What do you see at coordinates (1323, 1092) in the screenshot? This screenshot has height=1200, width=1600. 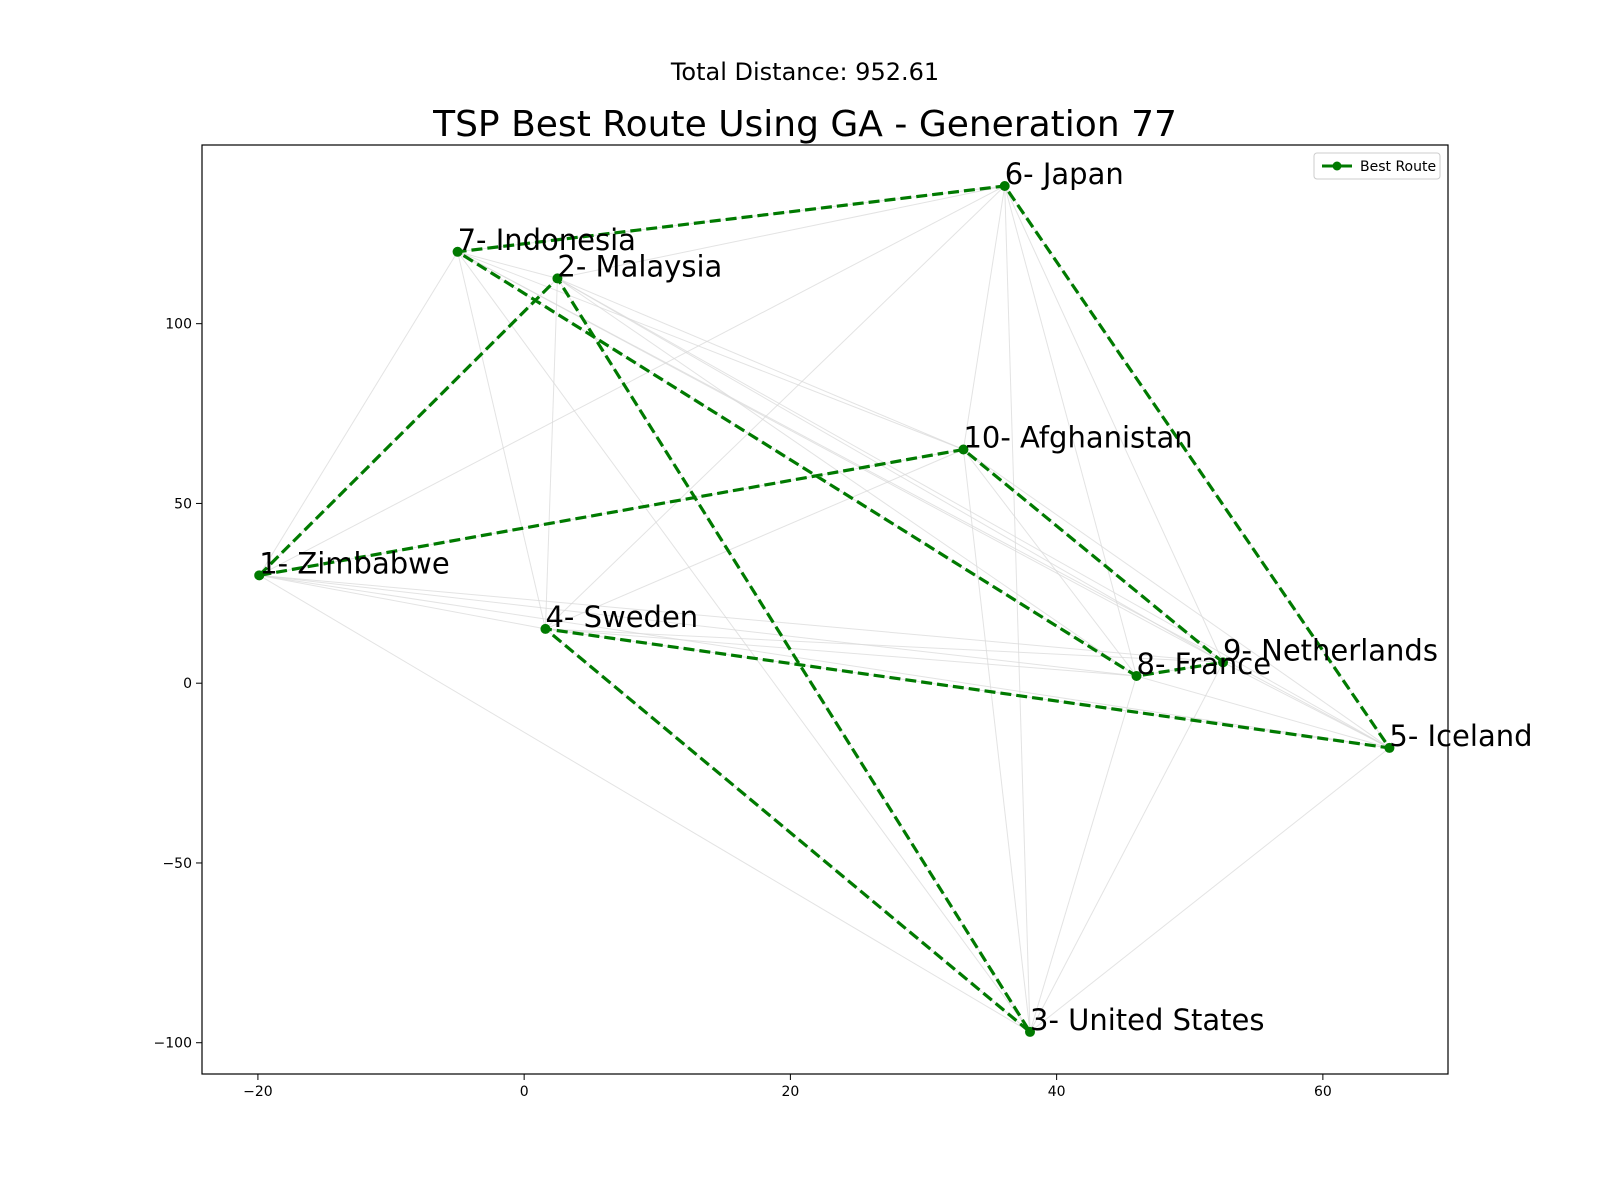 I see `x-tick-label: 60` at bounding box center [1323, 1092].